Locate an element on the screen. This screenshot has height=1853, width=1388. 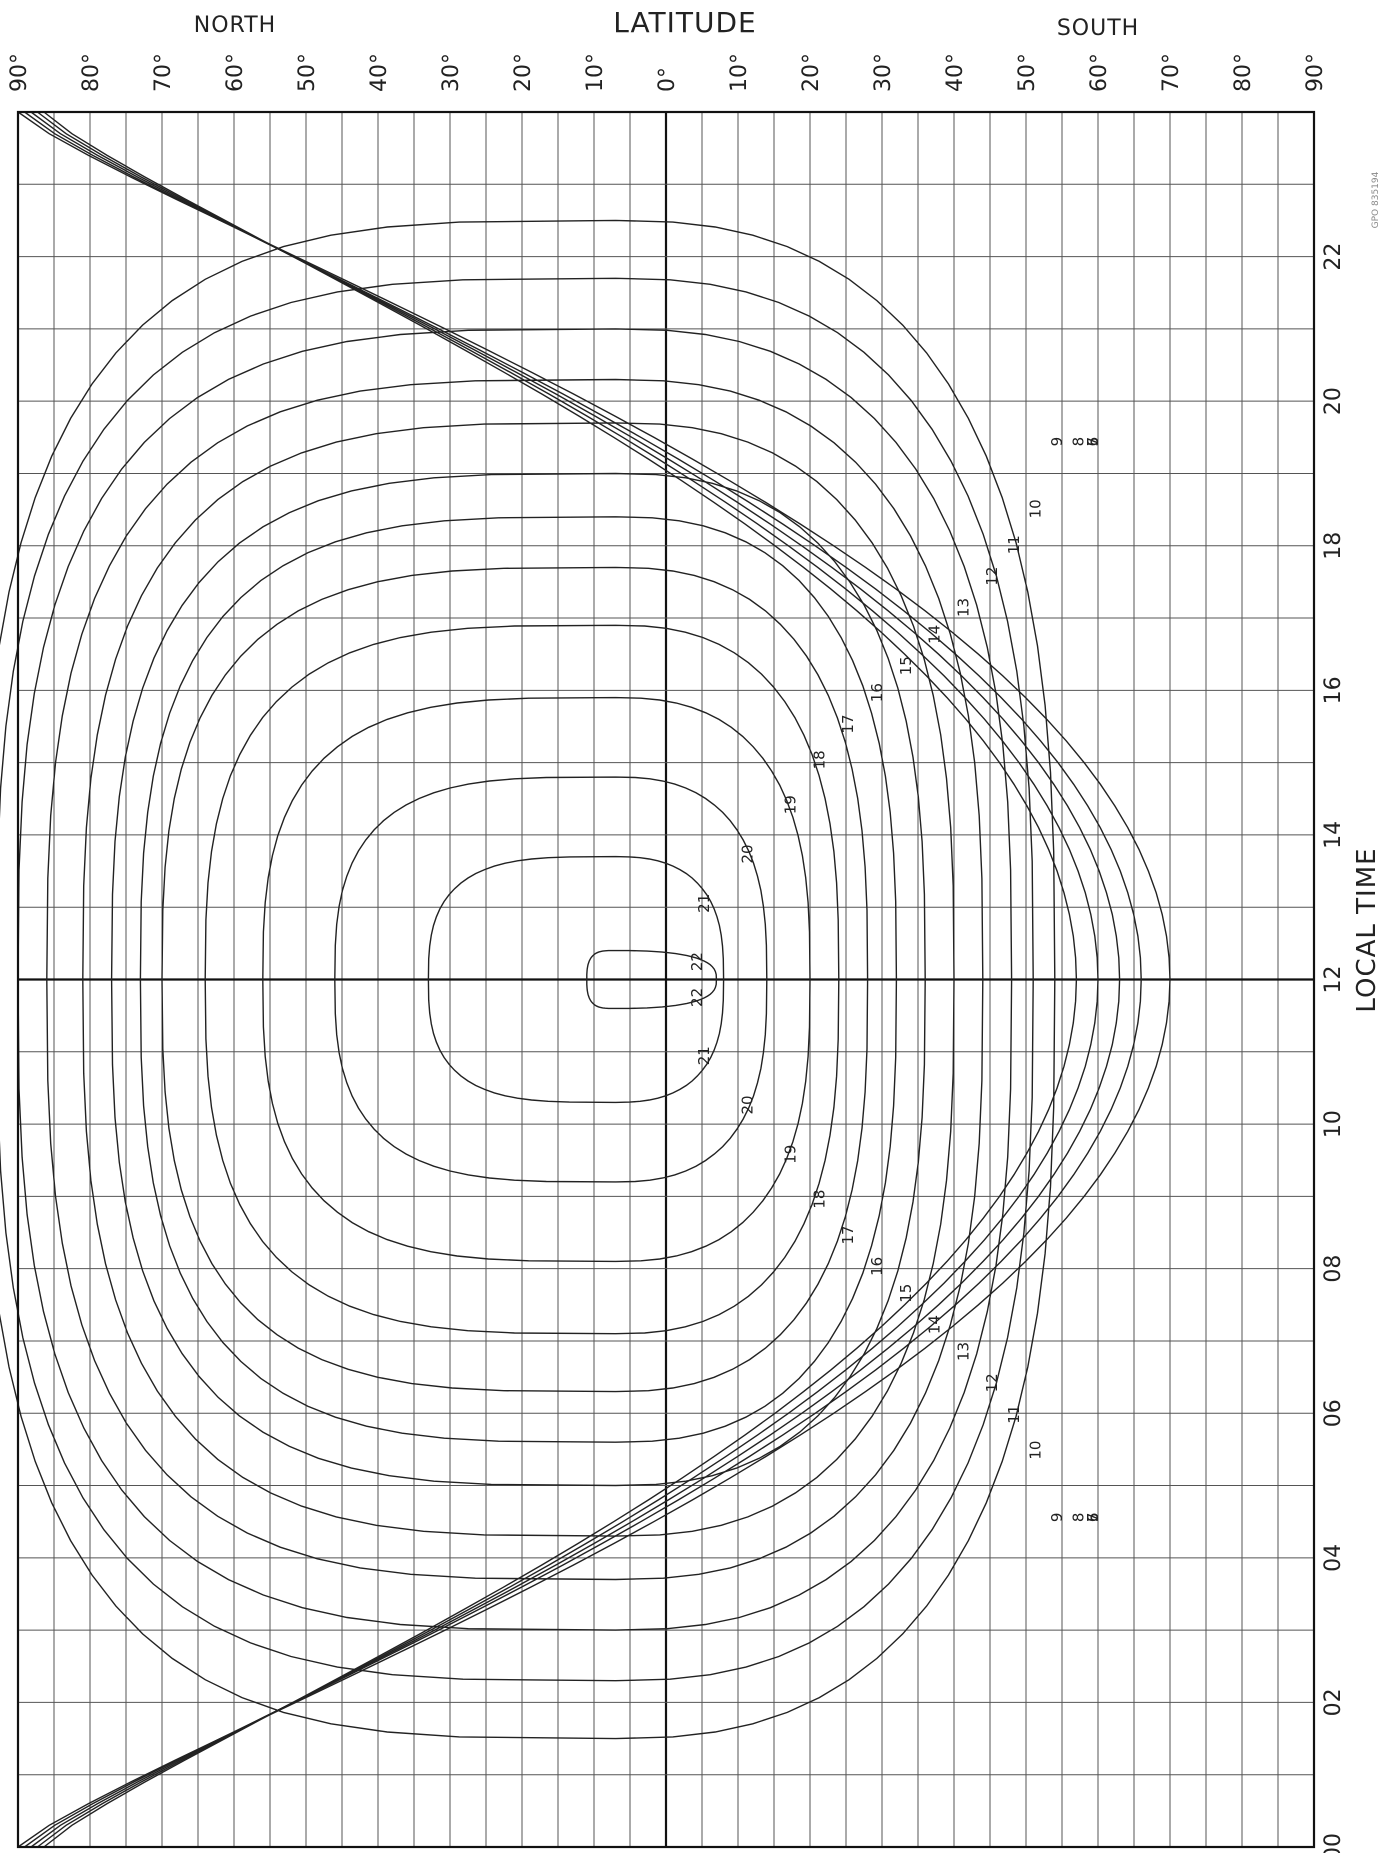
local-time-tick-label: 18 is located at coordinates (1333, 546).